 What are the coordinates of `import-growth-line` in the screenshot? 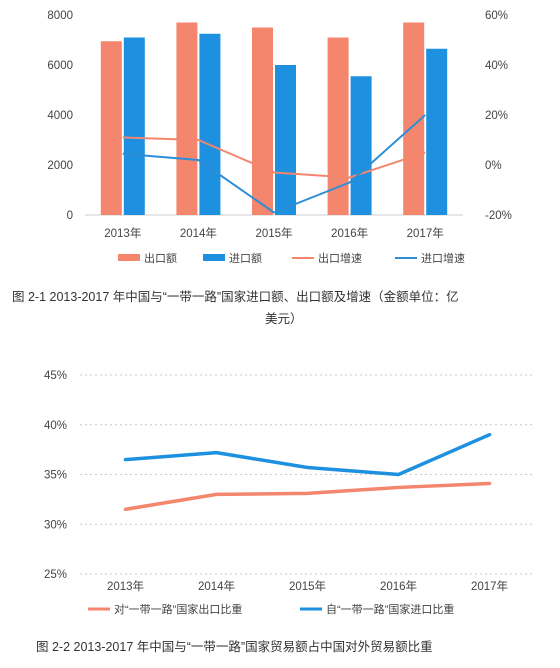 It's located at (274, 164).